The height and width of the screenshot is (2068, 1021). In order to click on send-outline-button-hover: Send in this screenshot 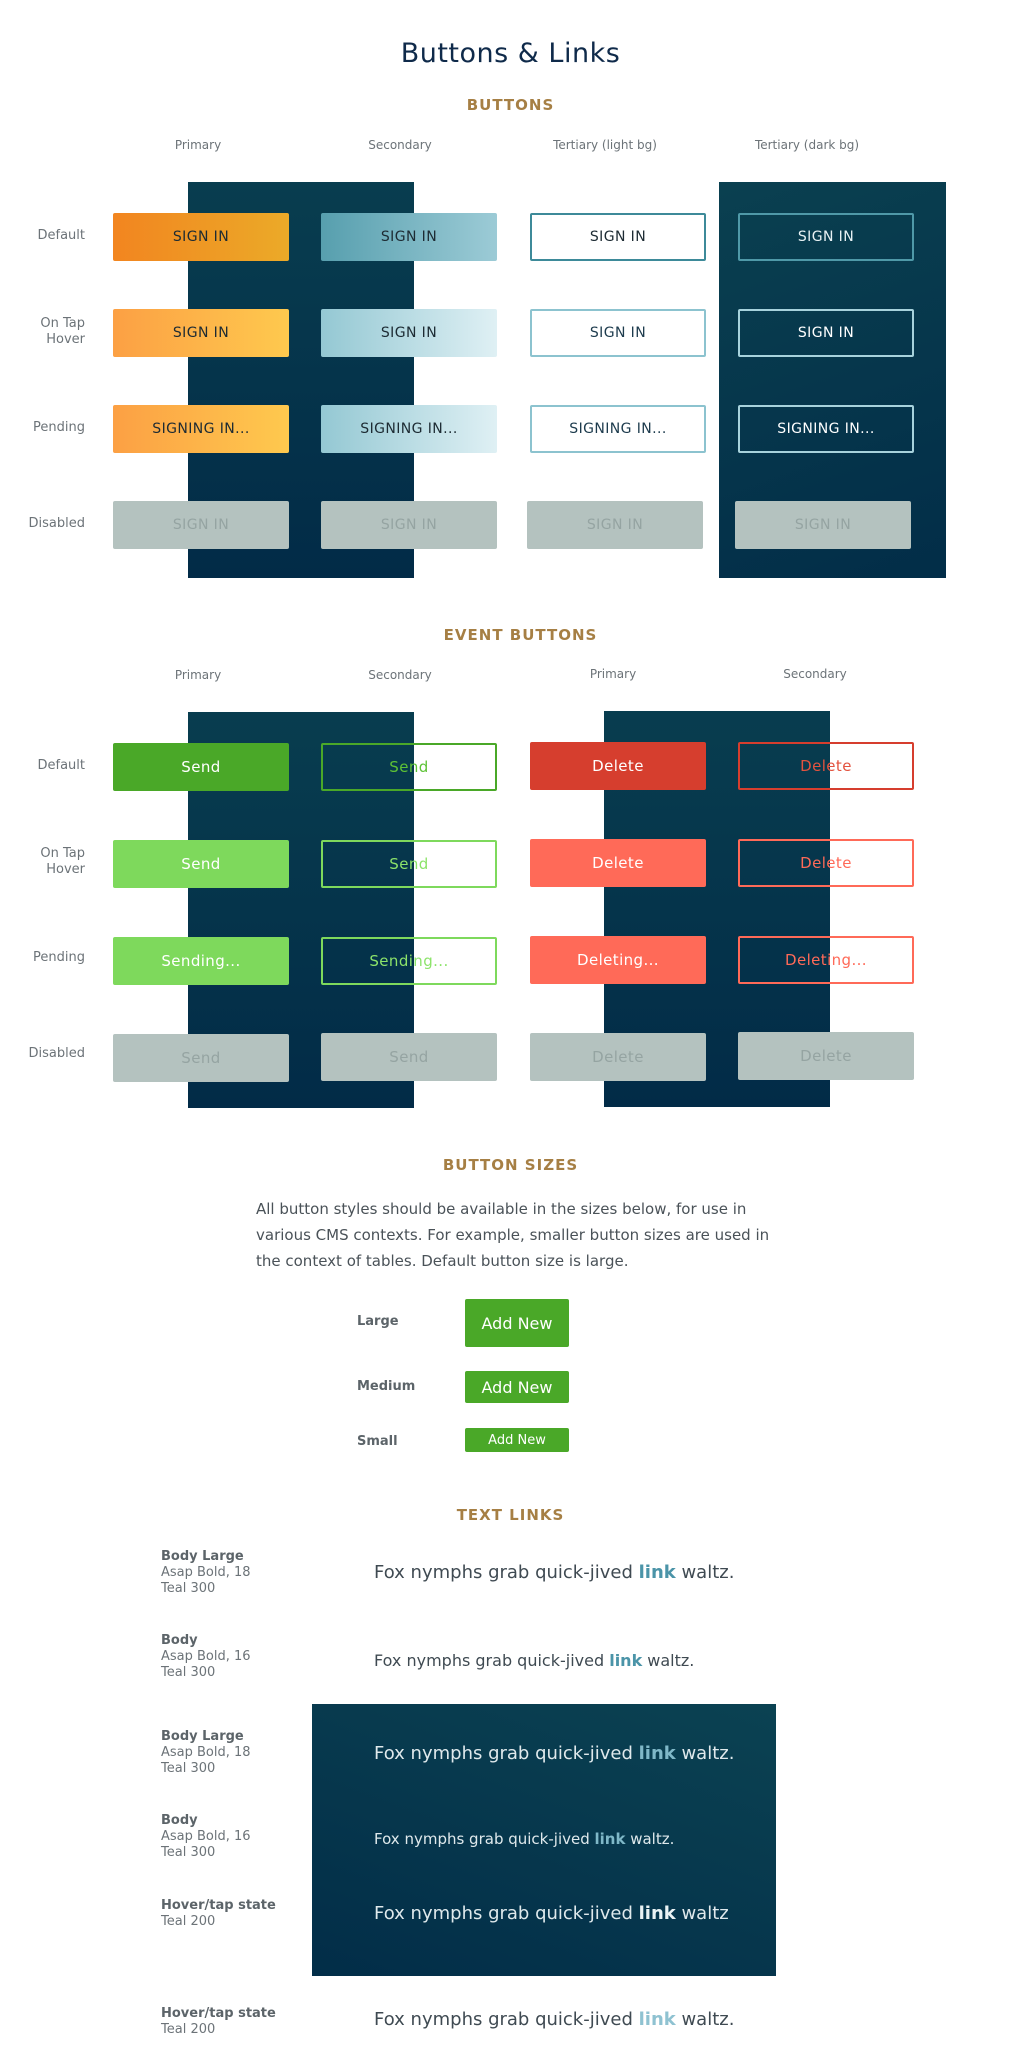, I will do `click(409, 864)`.